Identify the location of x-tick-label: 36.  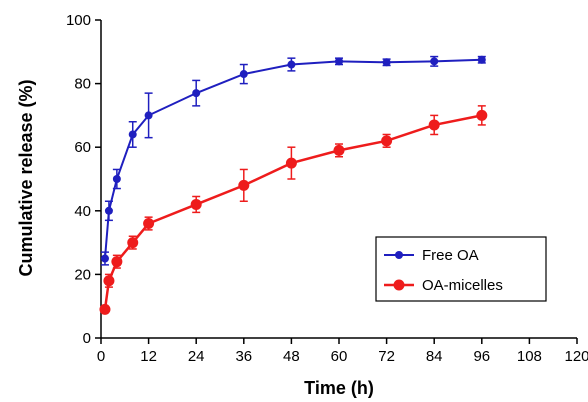
(243, 356).